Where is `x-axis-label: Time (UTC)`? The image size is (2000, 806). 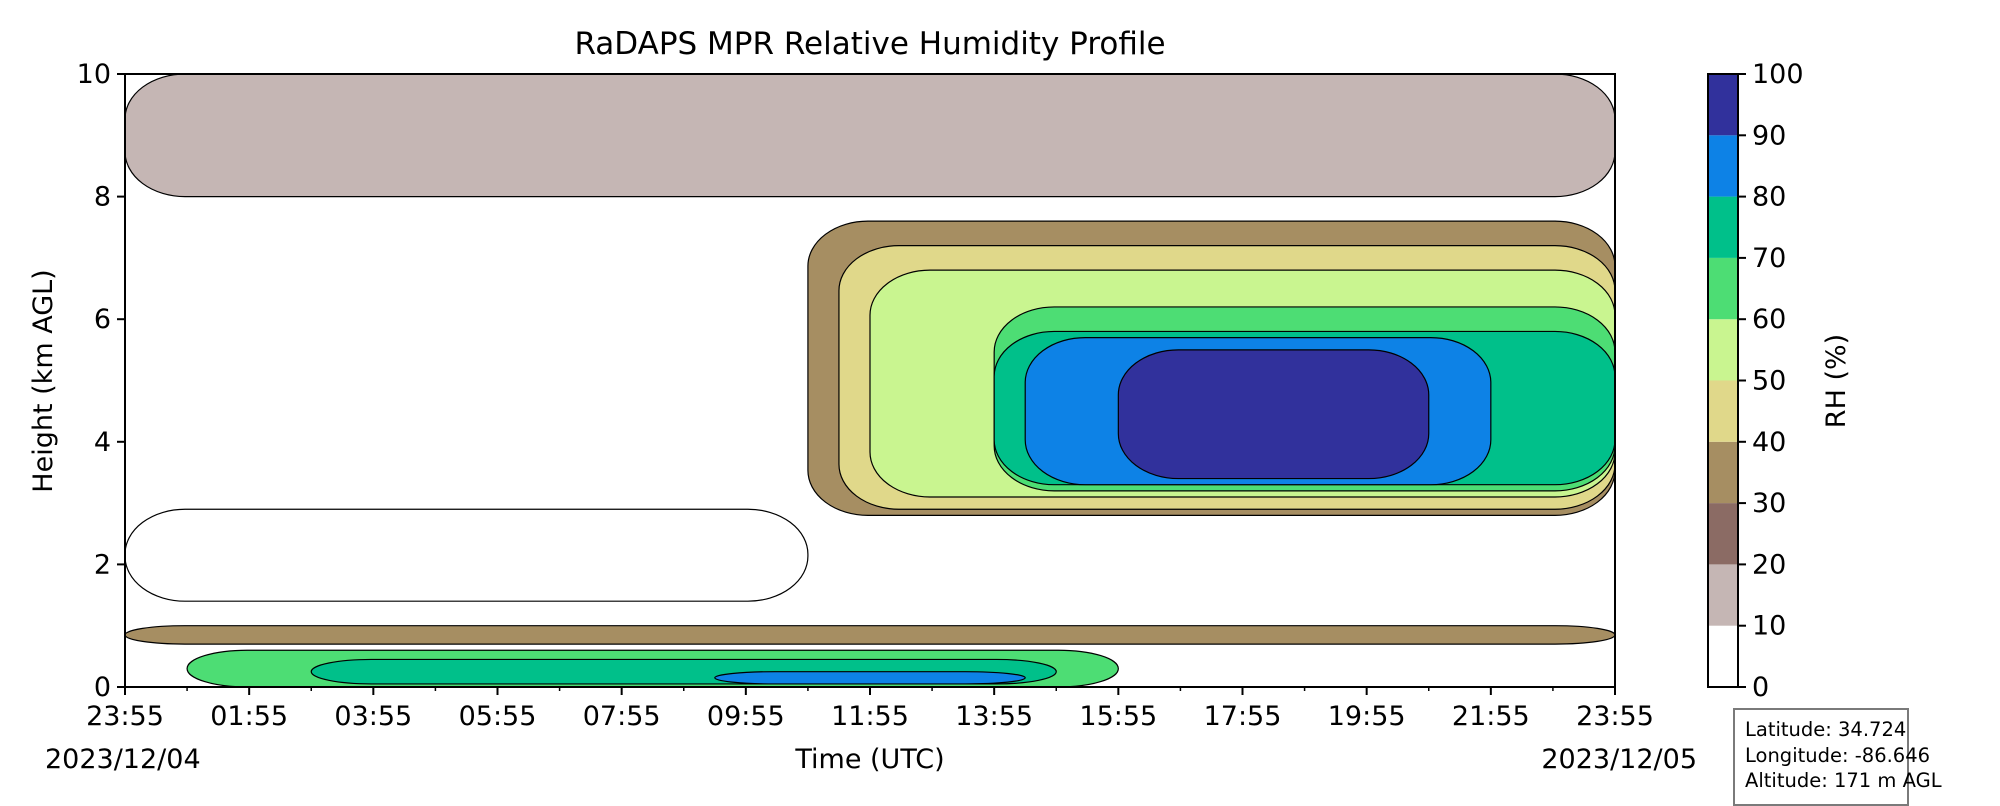 x-axis-label: Time (UTC) is located at coordinates (869, 759).